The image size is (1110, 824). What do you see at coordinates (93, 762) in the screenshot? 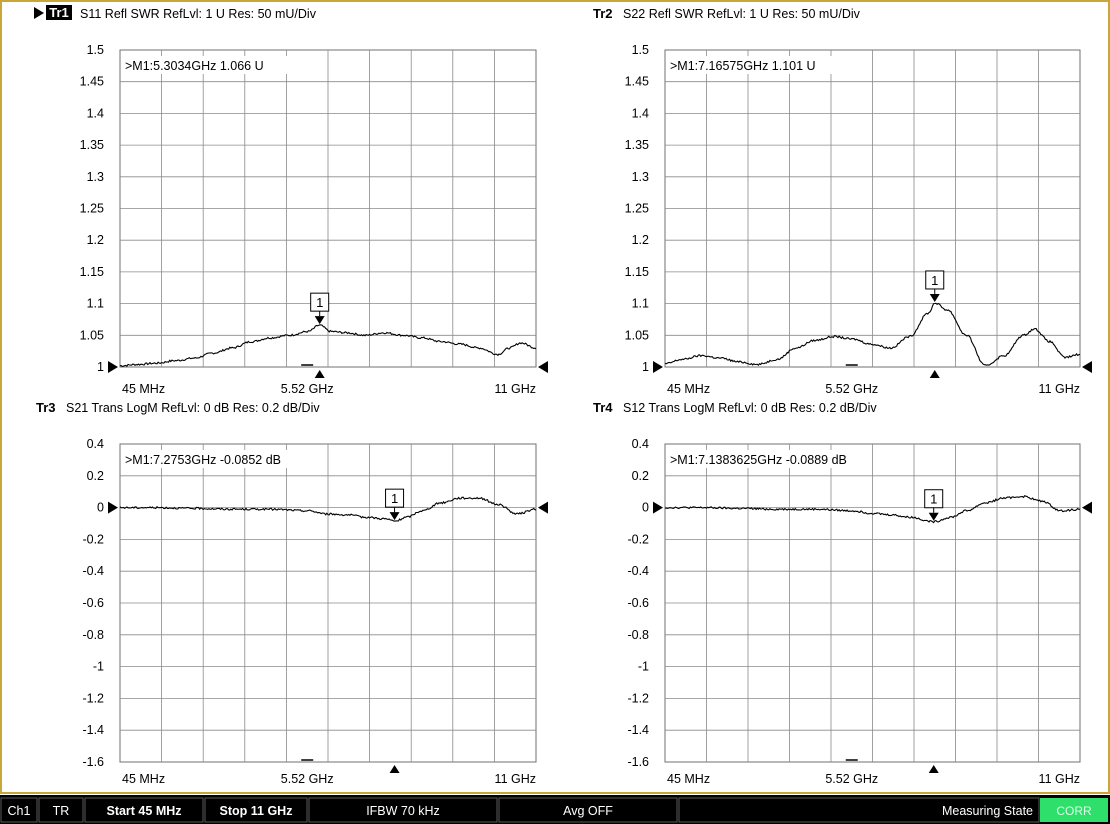
I see `y-tick-label: -1.6` at bounding box center [93, 762].